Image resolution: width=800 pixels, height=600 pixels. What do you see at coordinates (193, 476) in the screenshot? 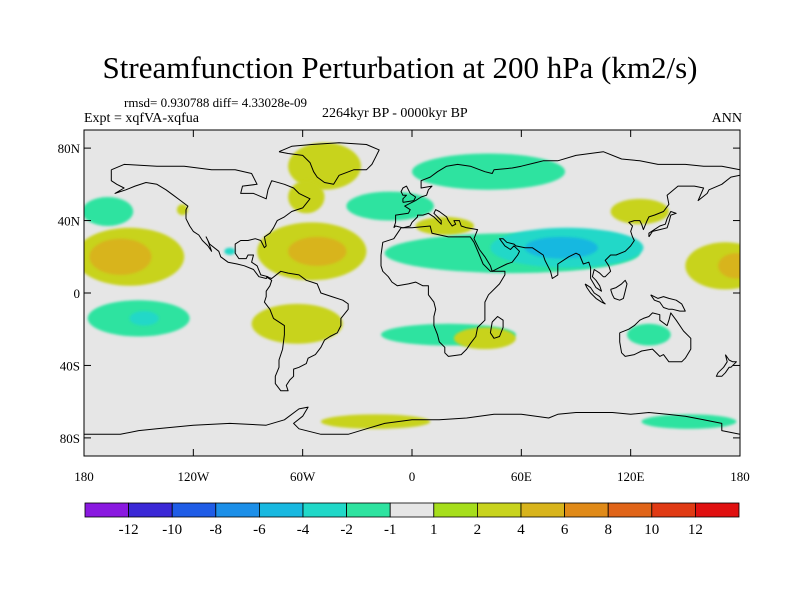
I see `x-tick-label: 120W` at bounding box center [193, 476].